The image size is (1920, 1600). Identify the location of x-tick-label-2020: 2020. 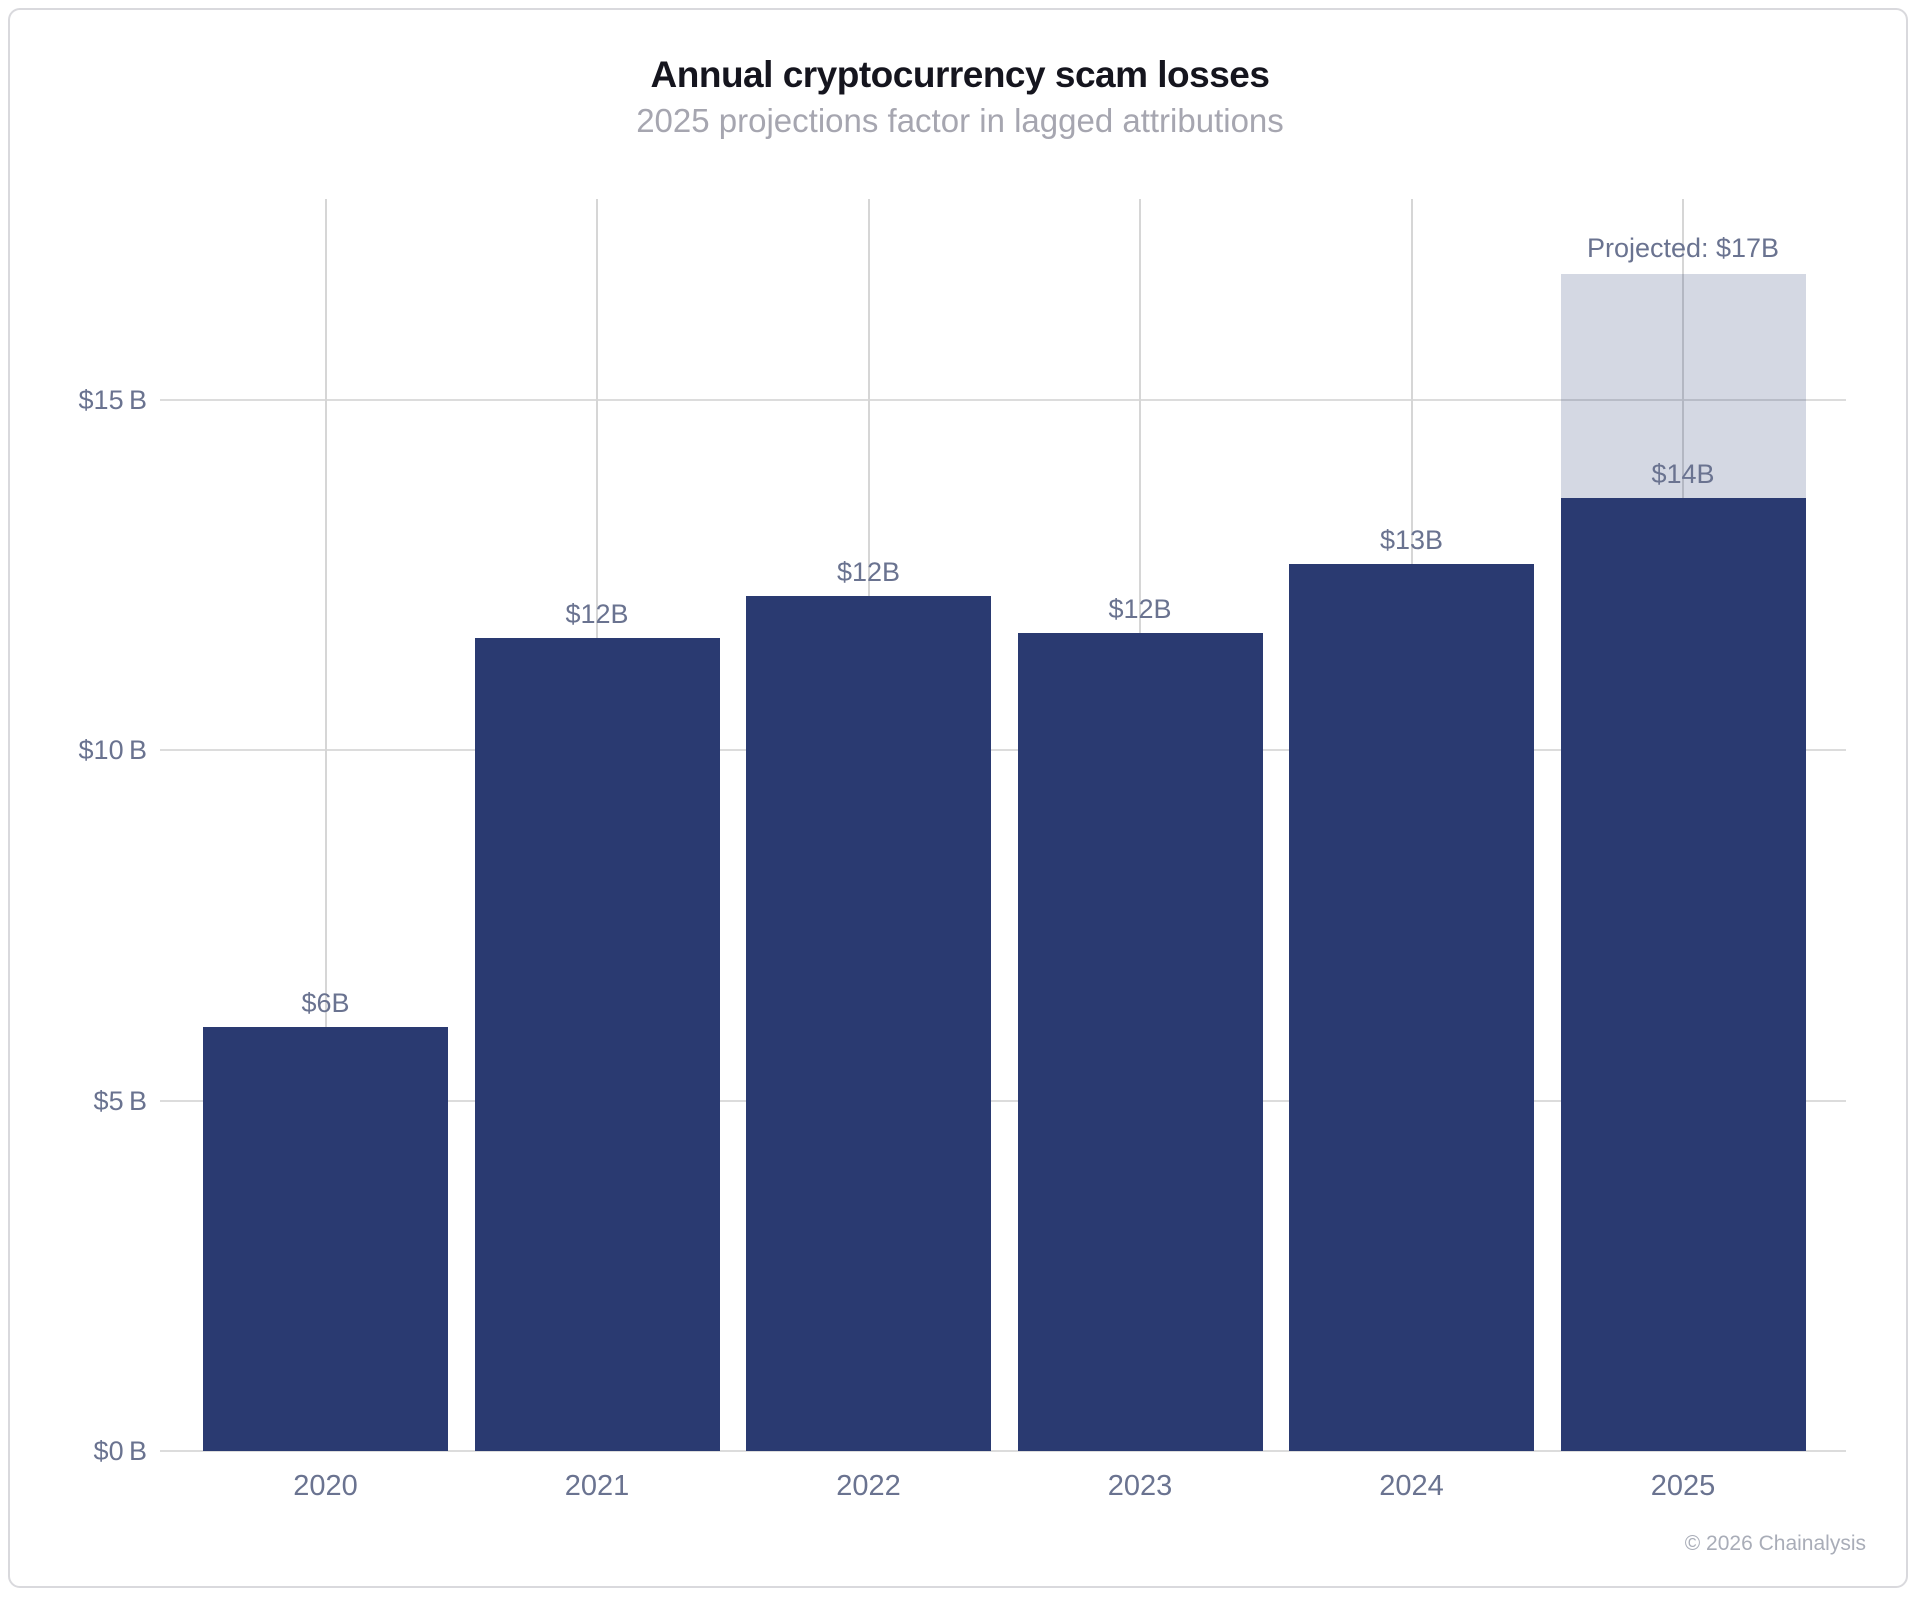
(325, 1486).